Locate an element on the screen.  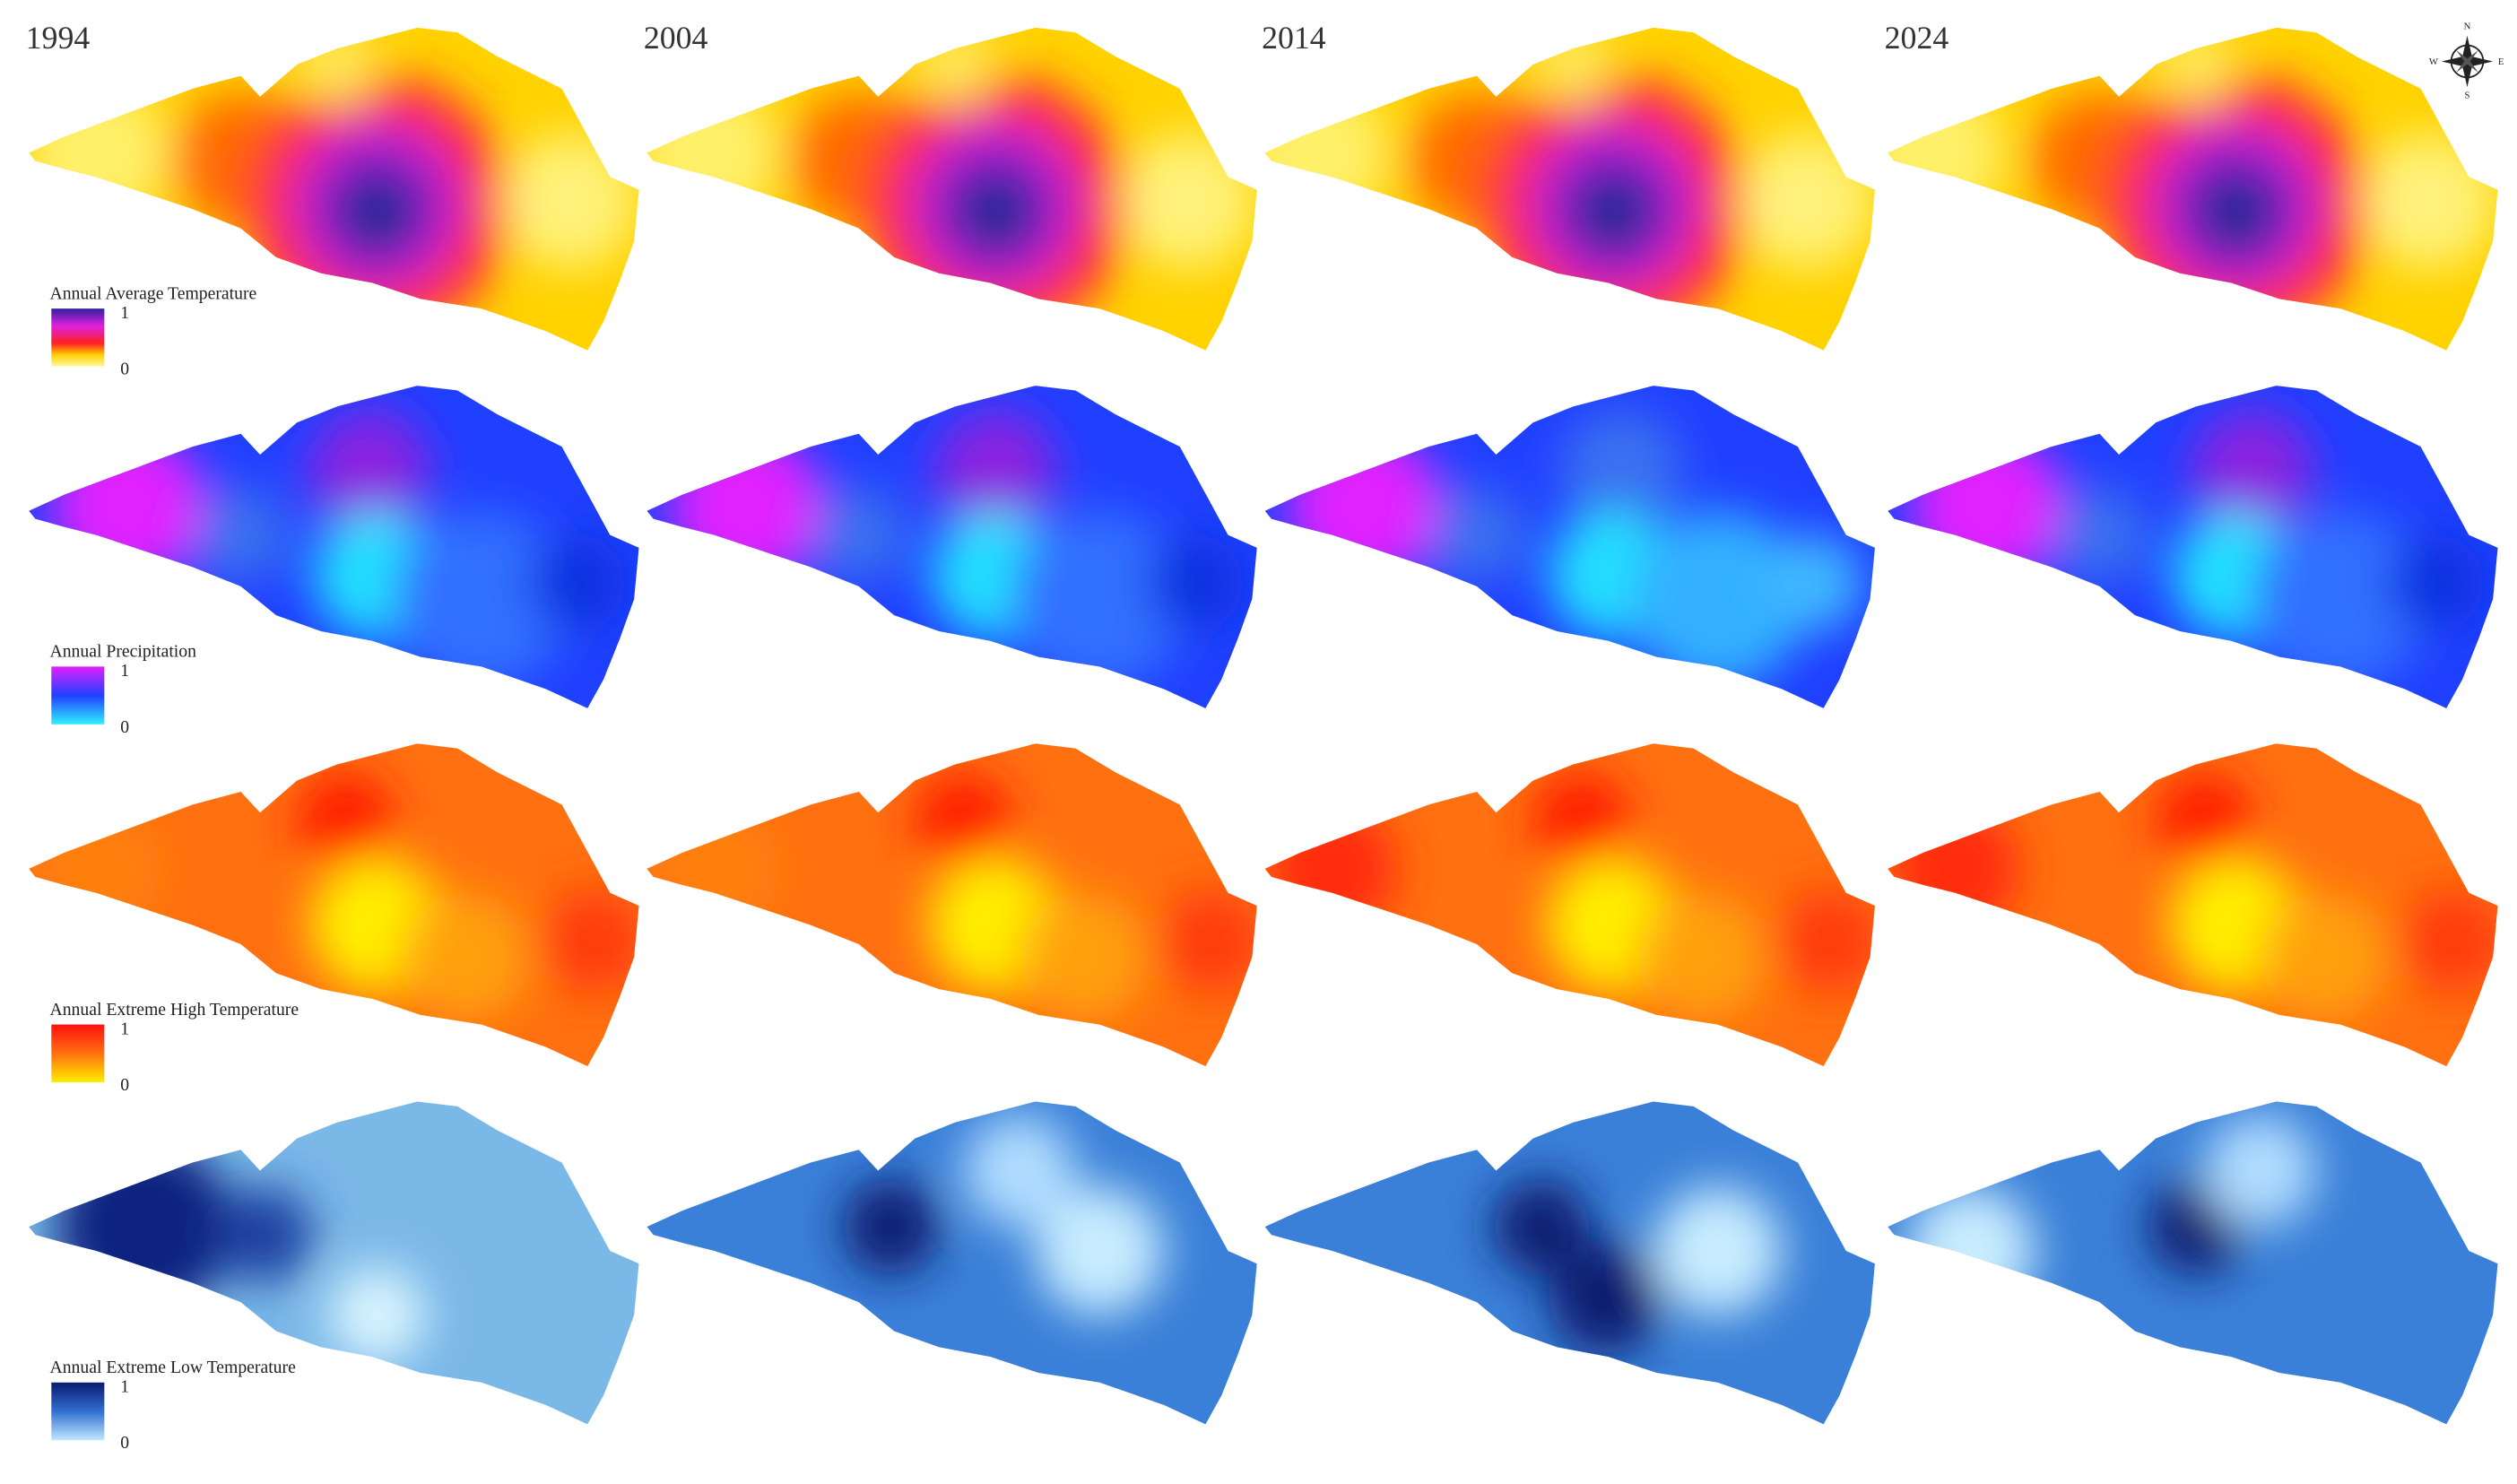
compass-east: E is located at coordinates (2501, 61).